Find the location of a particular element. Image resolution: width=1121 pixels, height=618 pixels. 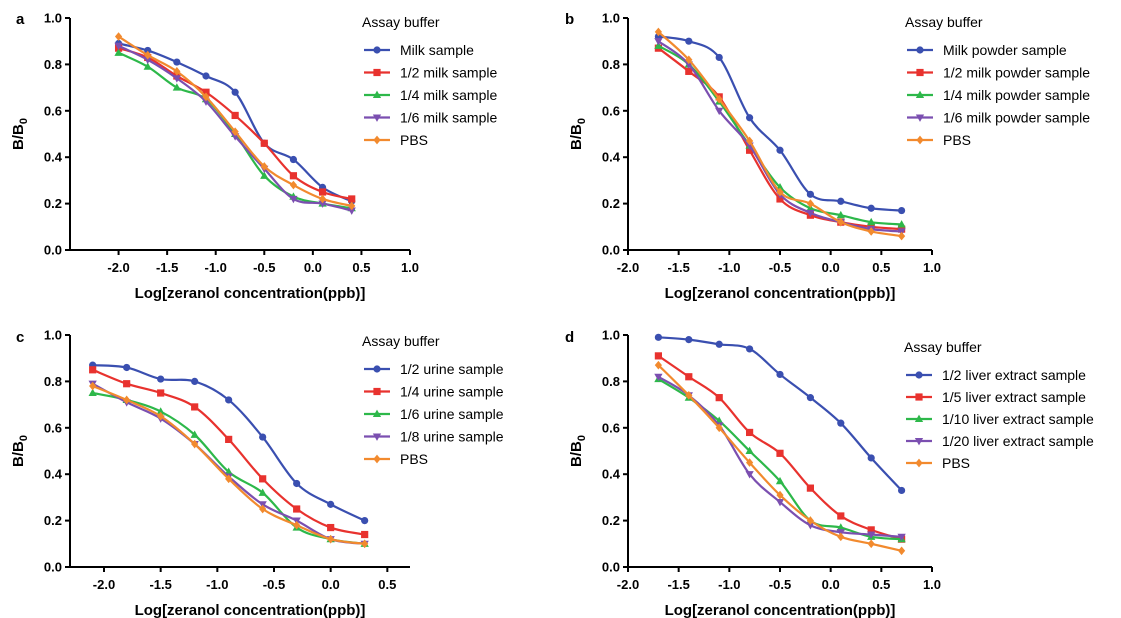

legend-label: 1/2 urine sample is located at coordinates (452, 369).